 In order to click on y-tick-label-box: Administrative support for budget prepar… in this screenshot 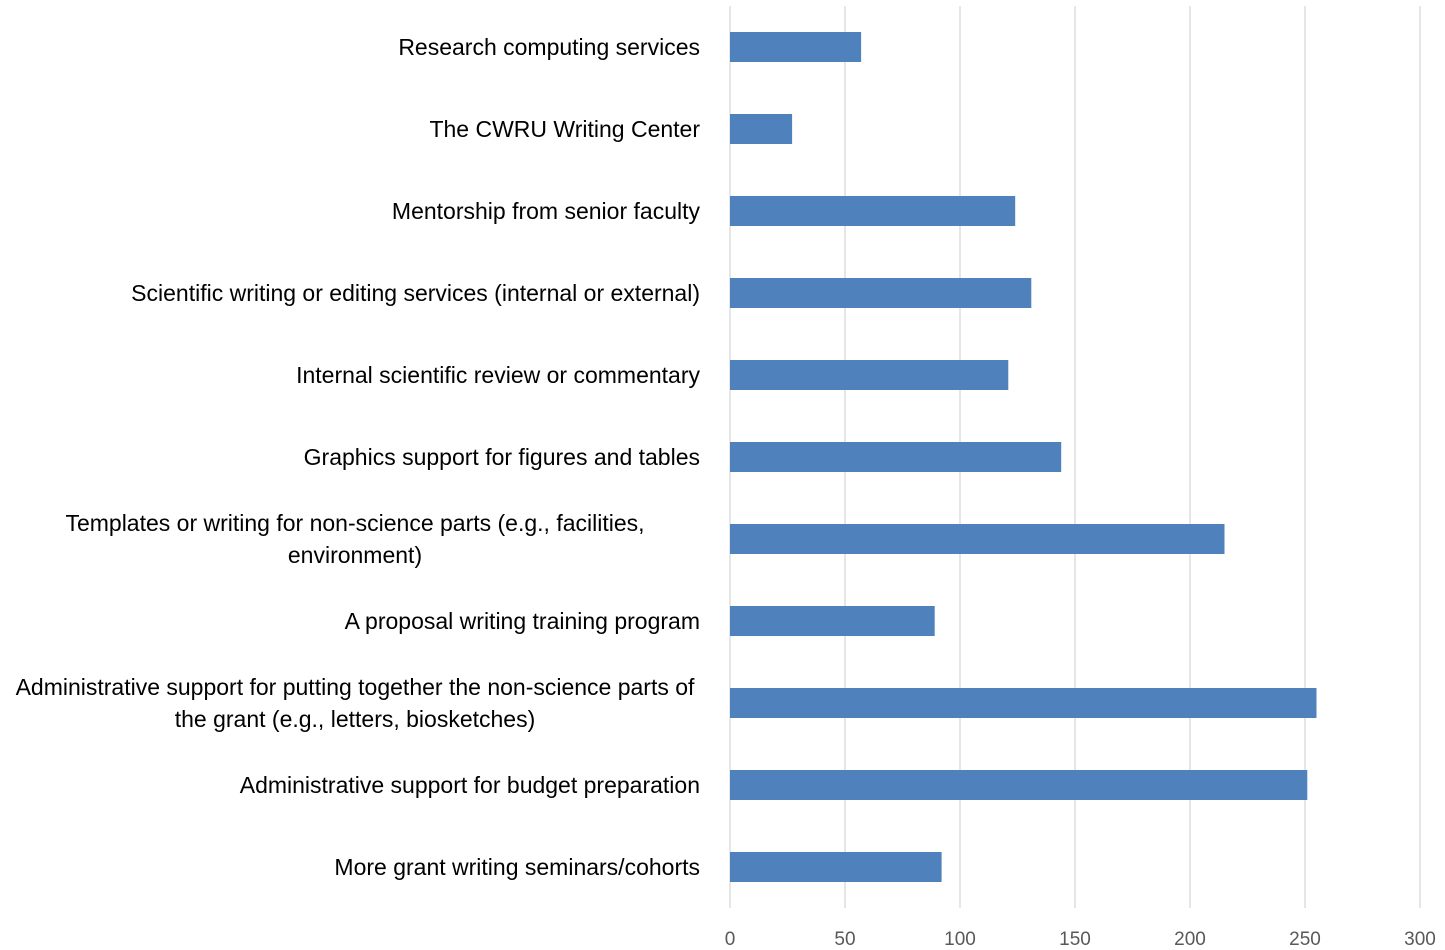, I will do `click(355, 785)`.